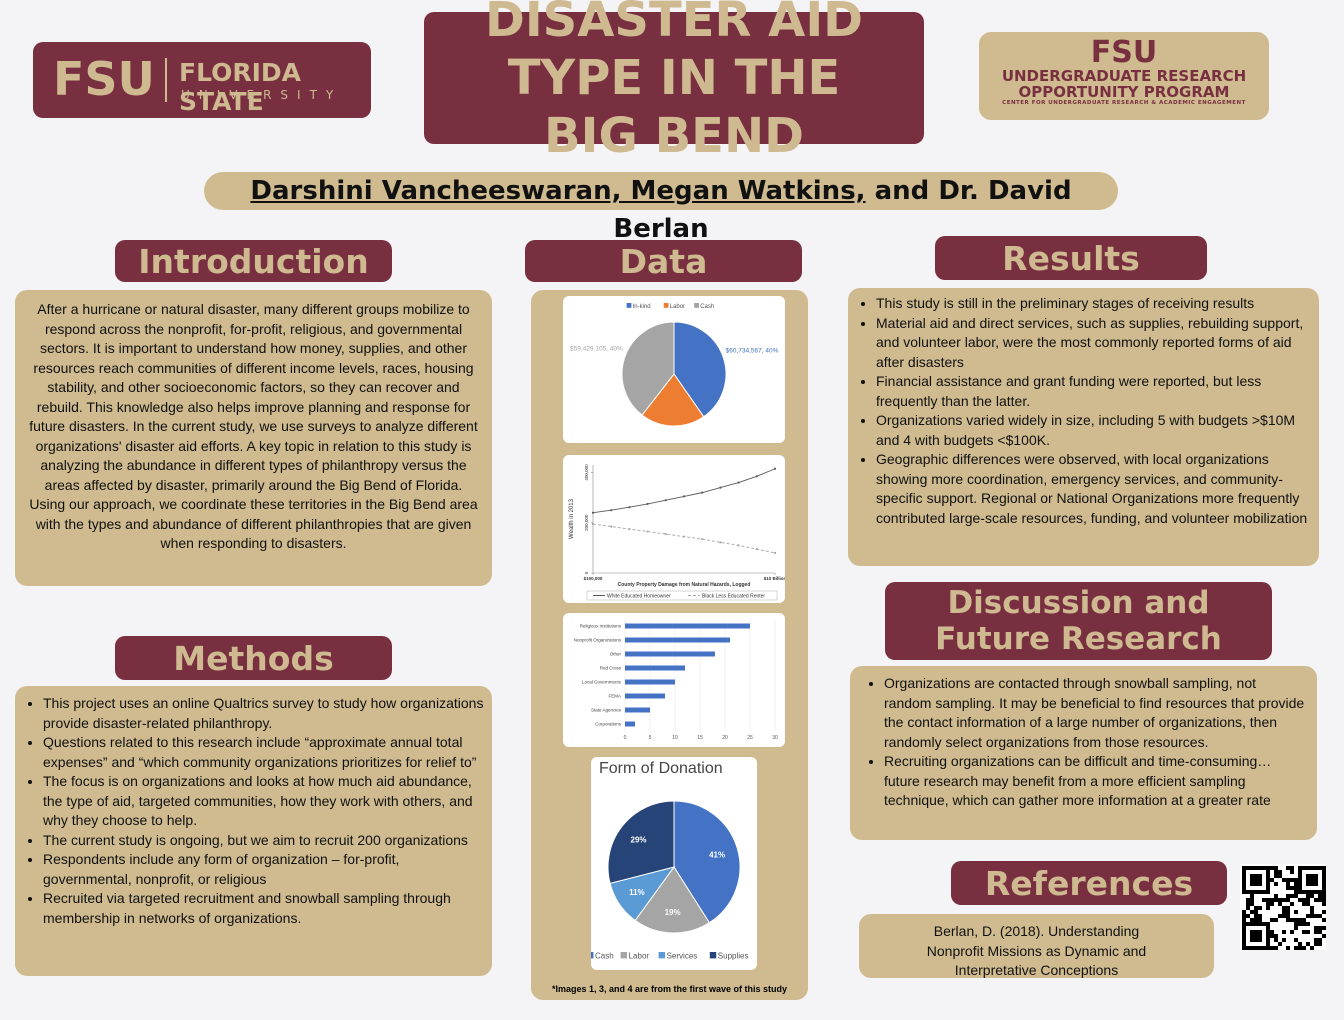  Describe the element at coordinates (733, 955) in the screenshot. I see `legend-label: Supplies` at that location.